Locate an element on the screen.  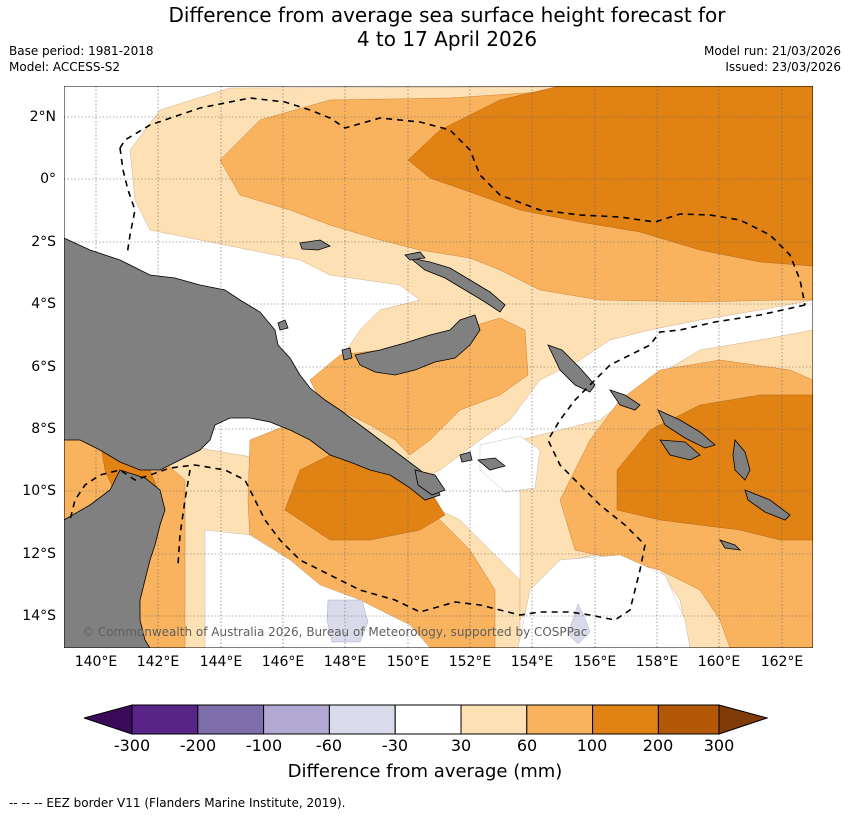
lat-label-12s: 12°S is located at coordinates (39, 554).